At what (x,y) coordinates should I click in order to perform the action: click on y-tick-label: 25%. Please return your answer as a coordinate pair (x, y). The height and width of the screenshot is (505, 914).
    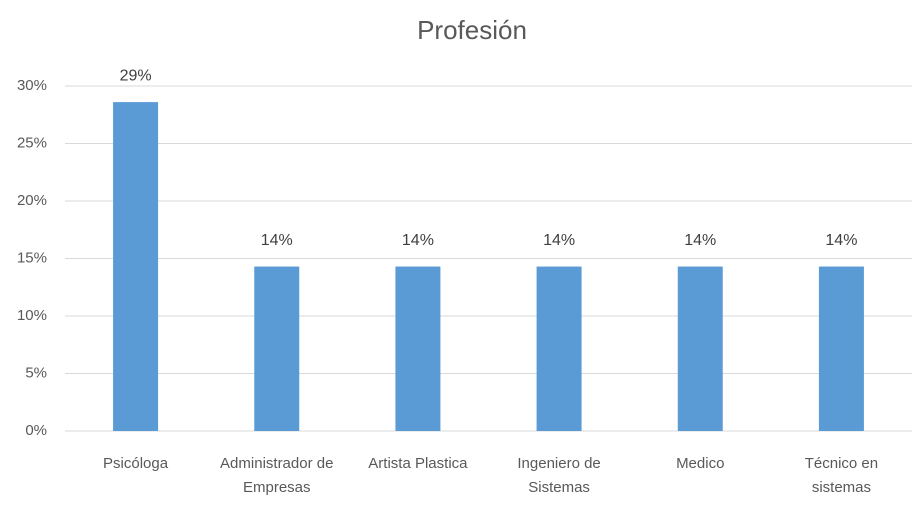
    Looking at the image, I should click on (32, 142).